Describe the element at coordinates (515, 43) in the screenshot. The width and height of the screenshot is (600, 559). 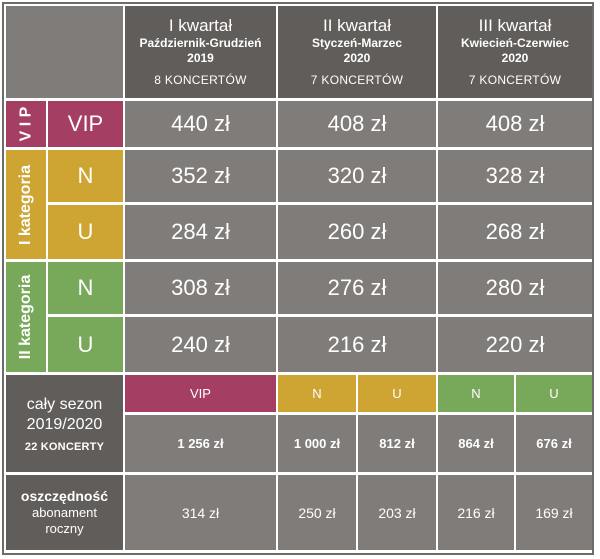
I see `quarter-months: Kwiecień-Czerwiec` at that location.